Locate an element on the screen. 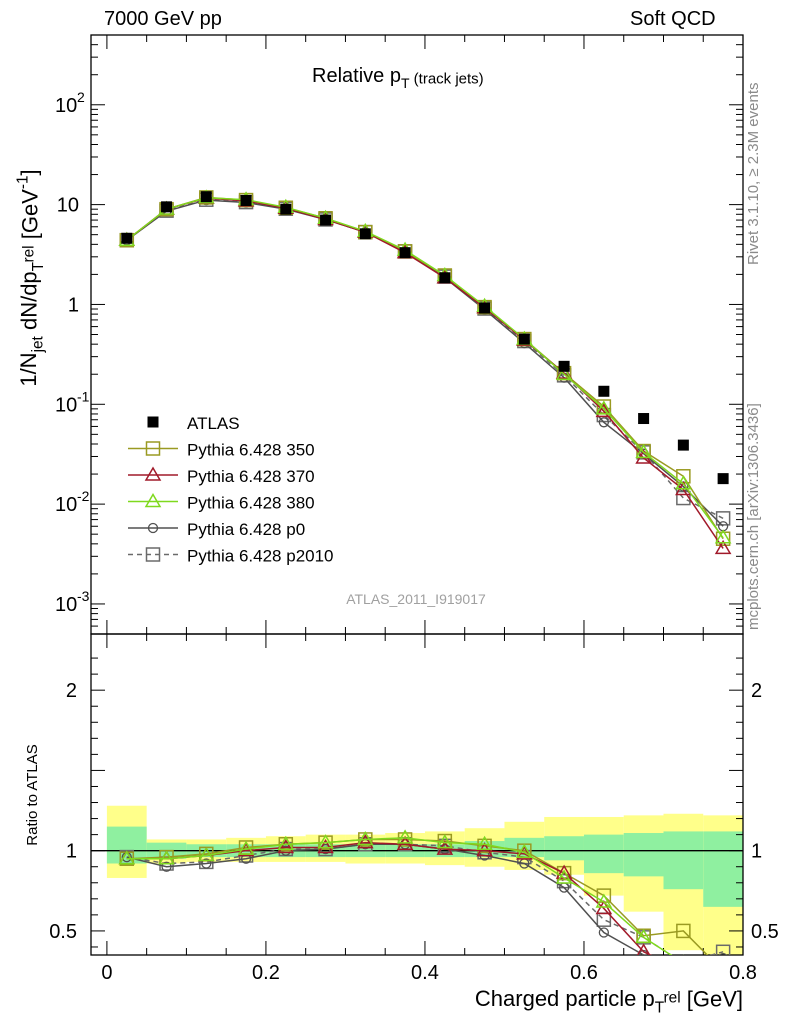 The width and height of the screenshot is (786, 1024). ratio-y-tick-label: 2 is located at coordinates (71, 691).